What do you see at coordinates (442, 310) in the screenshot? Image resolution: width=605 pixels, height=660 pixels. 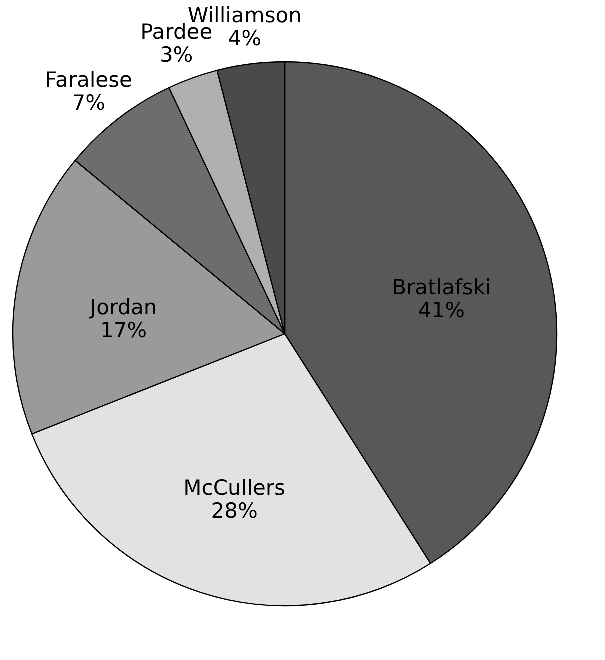 I see `data-label: 41%` at bounding box center [442, 310].